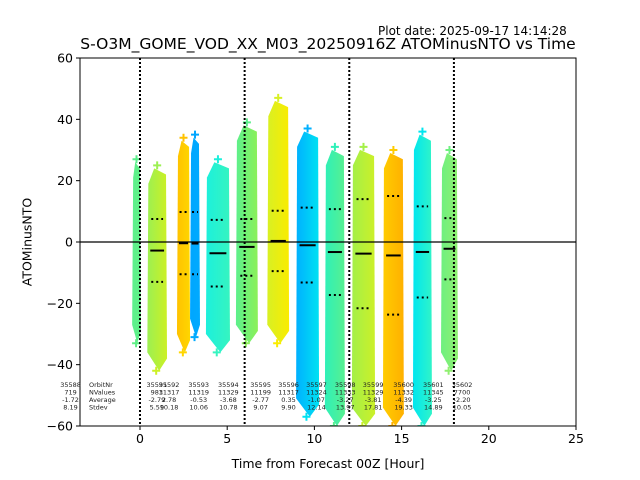 This screenshot has height=480, width=640. Describe the element at coordinates (65, 58) in the screenshot. I see `y-tick-label: 60` at that location.